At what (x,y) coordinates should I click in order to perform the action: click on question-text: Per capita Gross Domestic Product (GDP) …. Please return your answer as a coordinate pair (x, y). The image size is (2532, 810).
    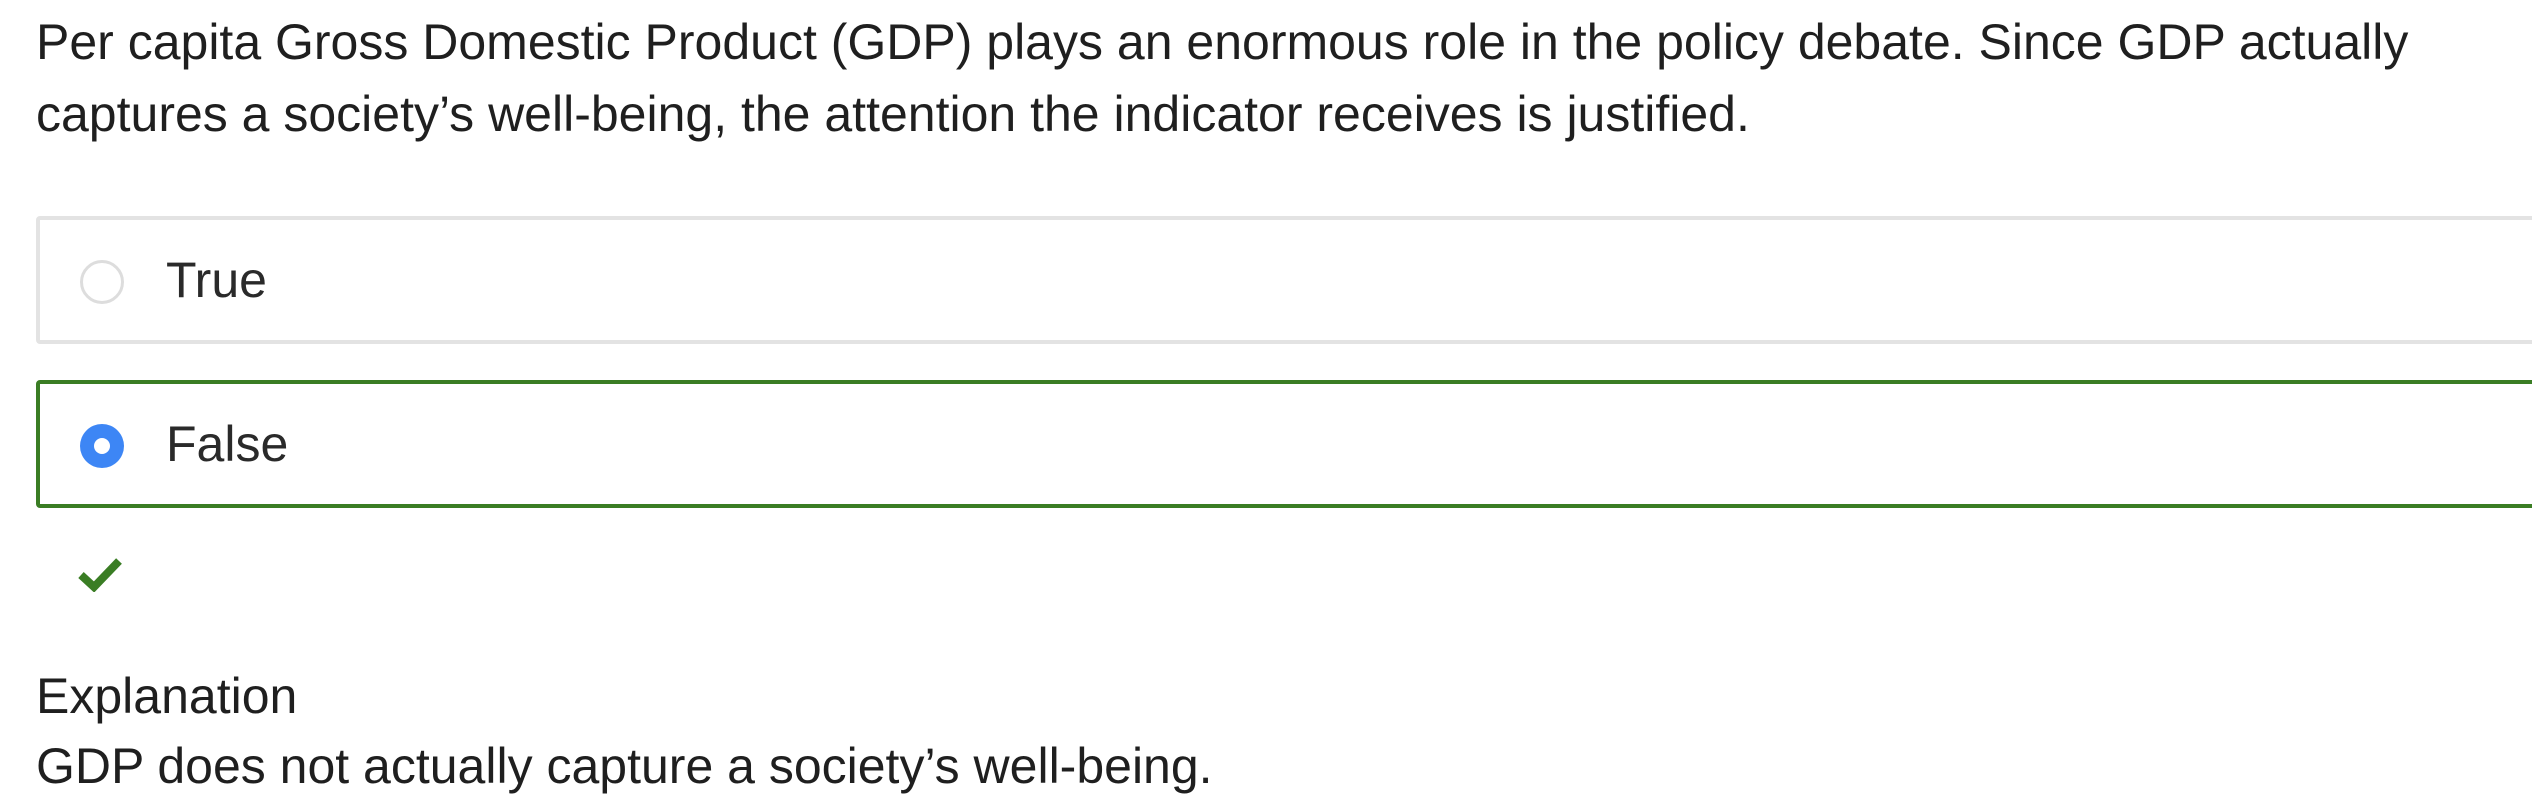
    Looking at the image, I should click on (1222, 78).